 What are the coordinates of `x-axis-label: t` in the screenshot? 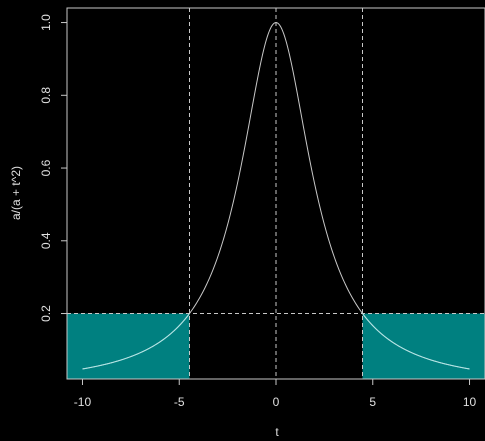 It's located at (277, 432).